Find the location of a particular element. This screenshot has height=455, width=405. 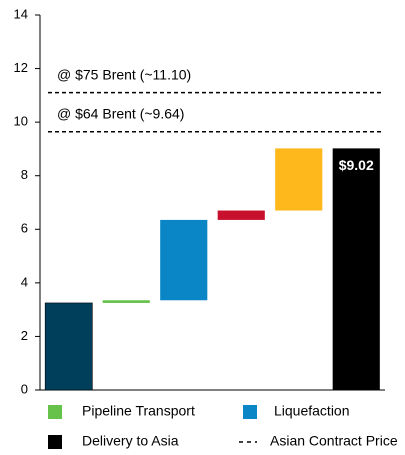

y-tick-label: 14 is located at coordinates (21, 13).